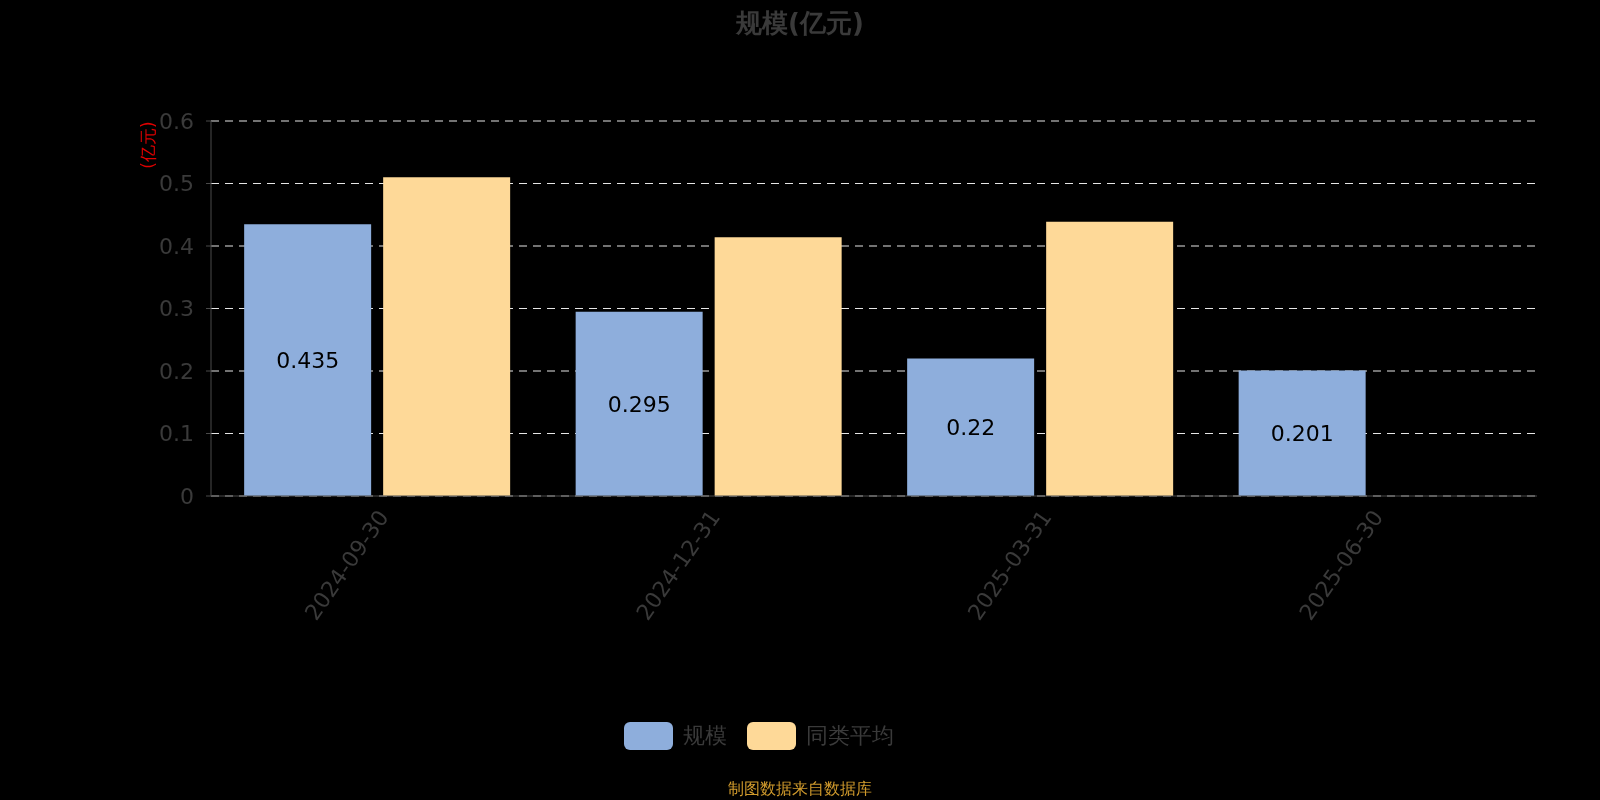  I want to click on y-tick-label: 0.4, so click(176, 246).